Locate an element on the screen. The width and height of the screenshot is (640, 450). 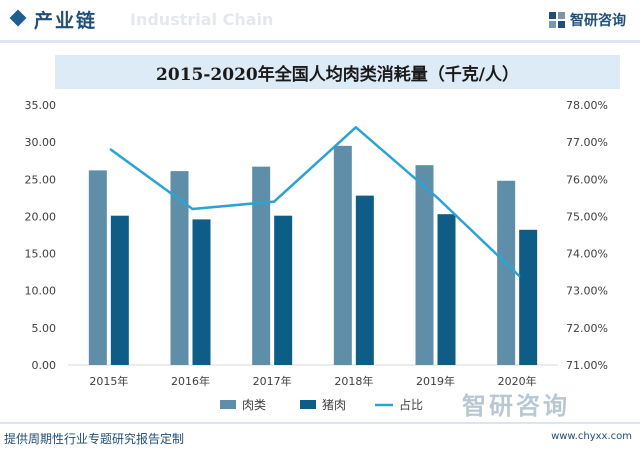
y-left-tick-label: 15.00 is located at coordinates (41, 254).